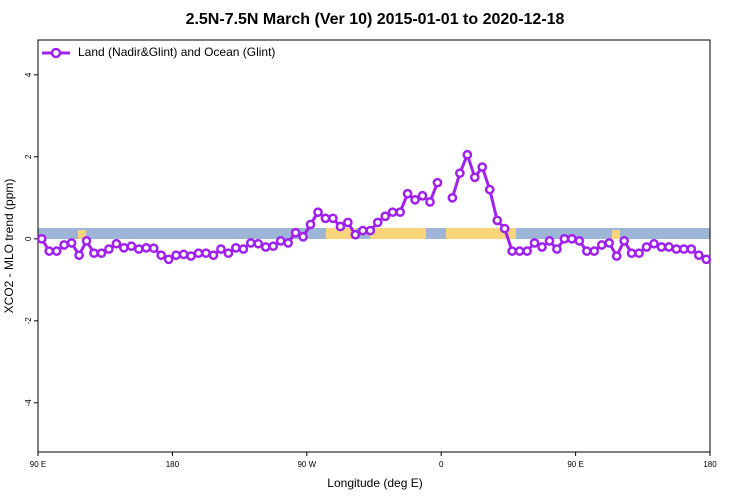  I want to click on y-tick-label: -2, so click(28, 321).